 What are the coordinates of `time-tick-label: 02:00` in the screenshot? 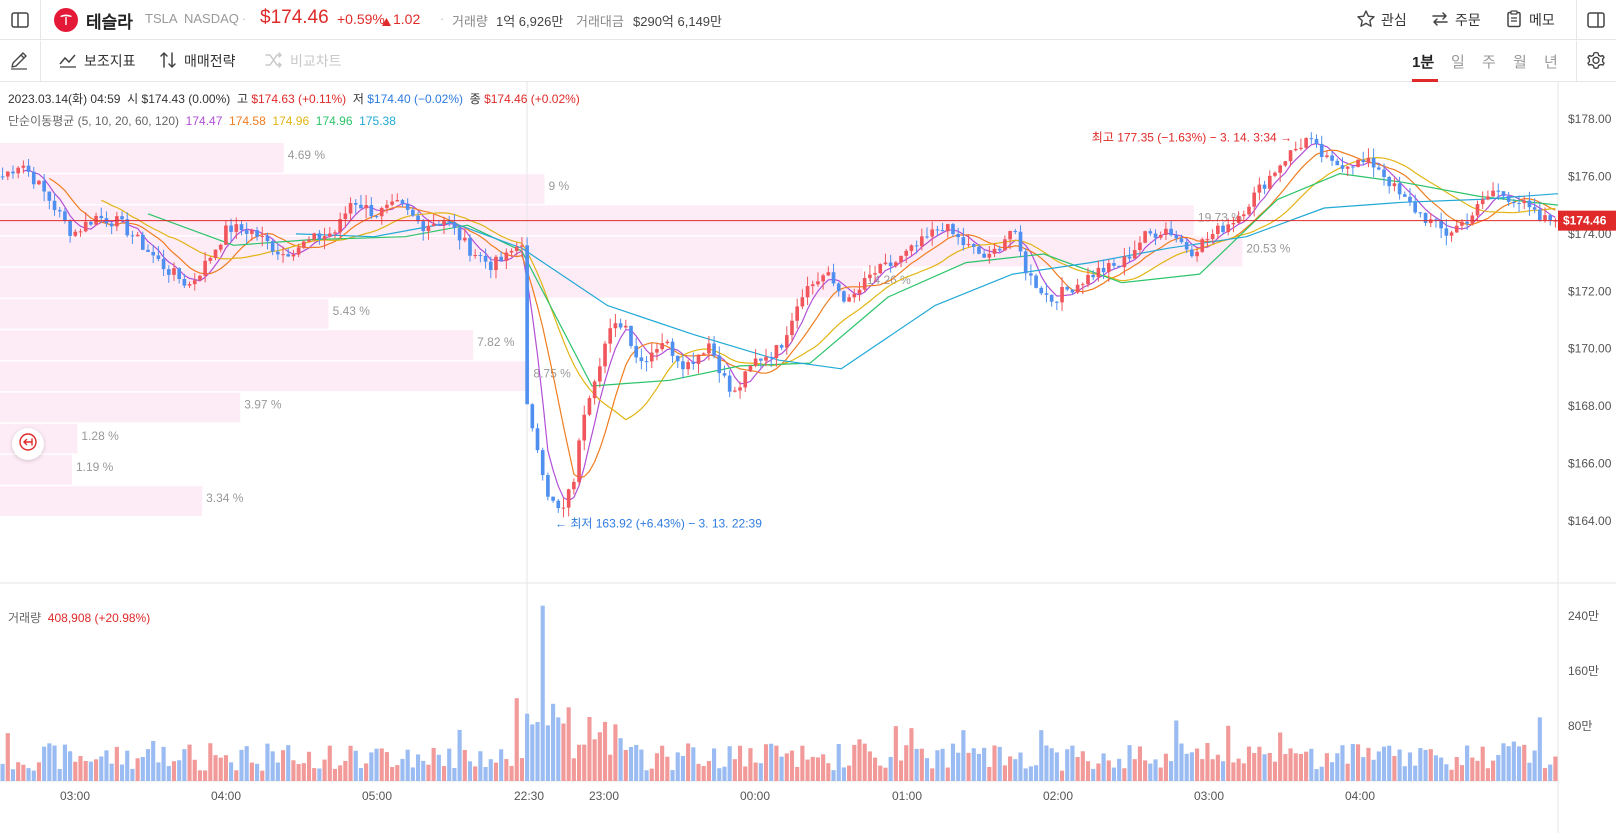 It's located at (1058, 796).